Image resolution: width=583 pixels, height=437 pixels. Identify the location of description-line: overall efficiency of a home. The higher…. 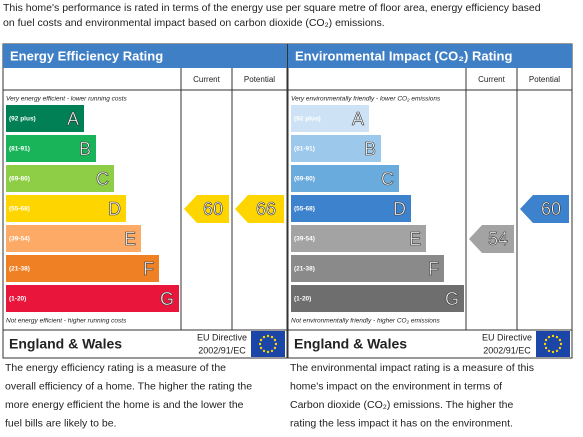
(128, 386).